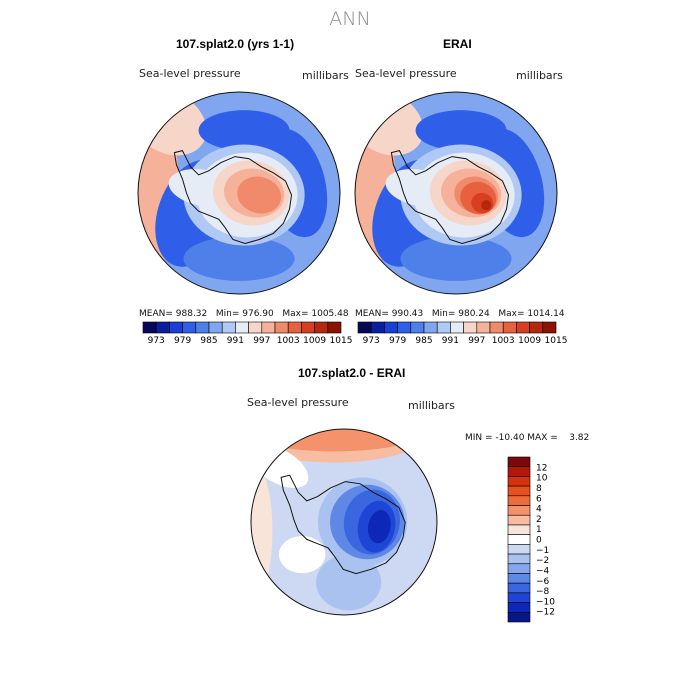 The width and height of the screenshot is (700, 700). What do you see at coordinates (542, 479) in the screenshot?
I see `colorbar-tick-label: 10` at bounding box center [542, 479].